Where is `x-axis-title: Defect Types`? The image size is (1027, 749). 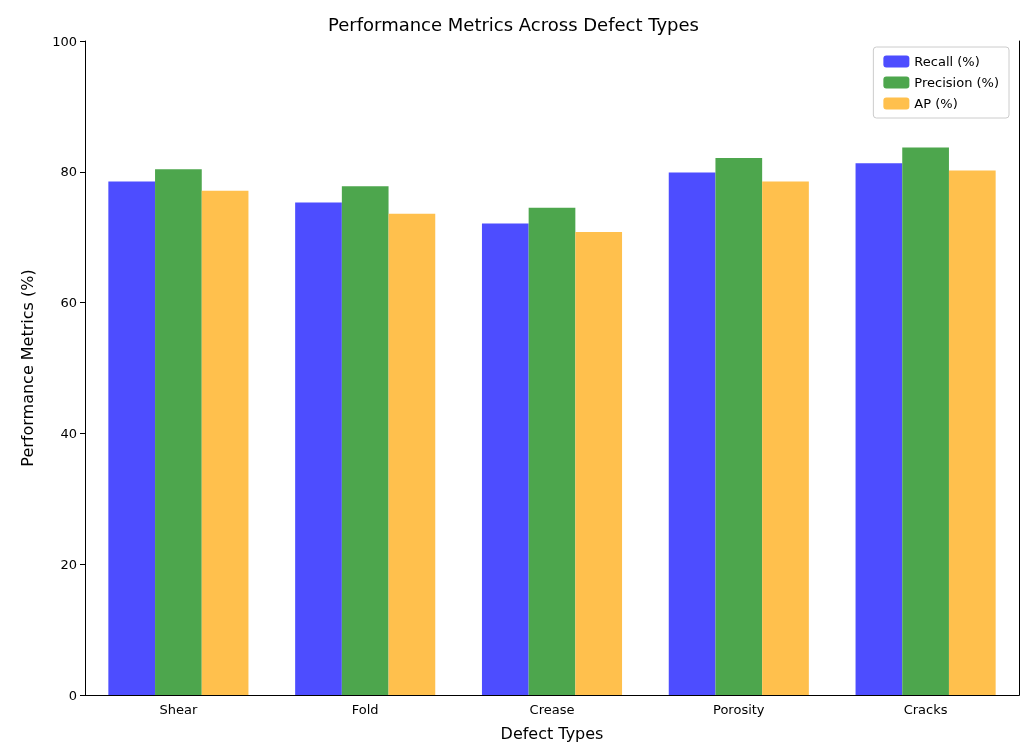 x-axis-title: Defect Types is located at coordinates (552, 733).